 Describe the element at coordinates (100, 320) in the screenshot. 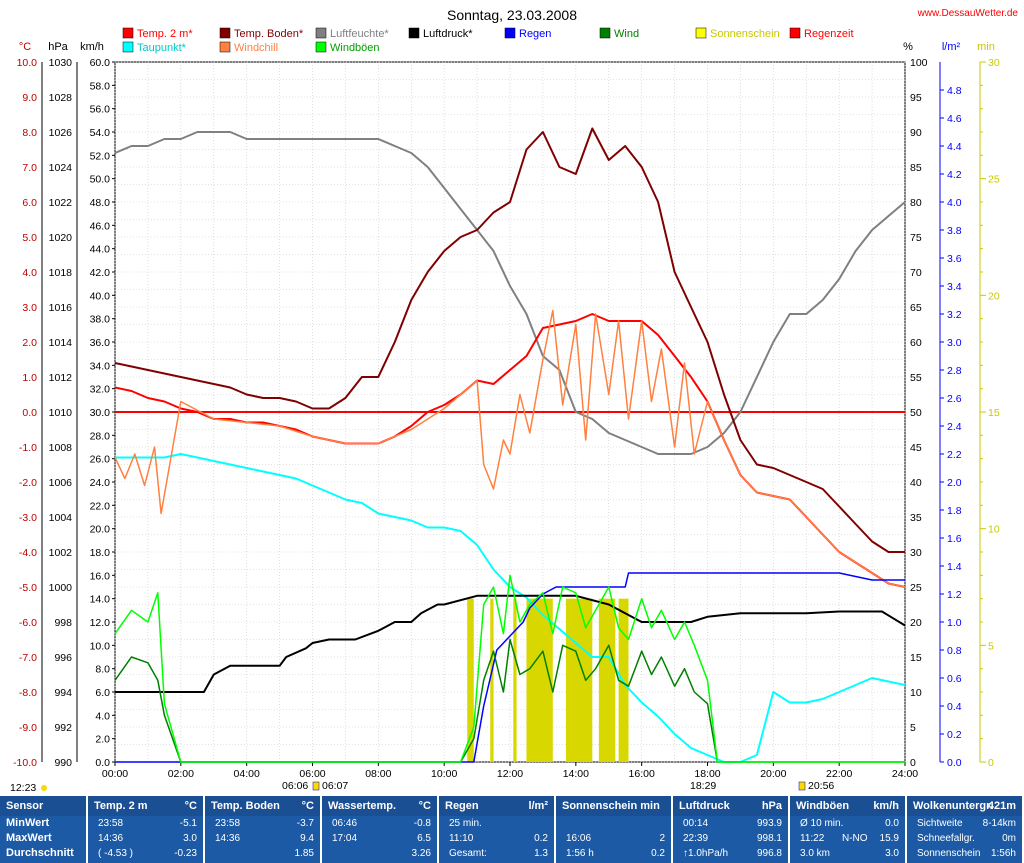

I see `tick-wind: 38.0` at that location.